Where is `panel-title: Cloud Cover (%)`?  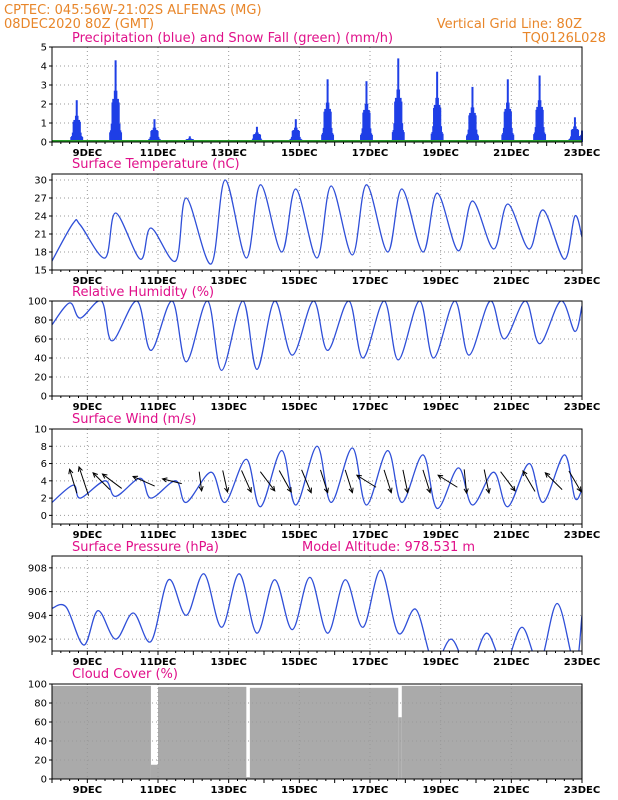 panel-title: Cloud Cover (%) is located at coordinates (125, 674).